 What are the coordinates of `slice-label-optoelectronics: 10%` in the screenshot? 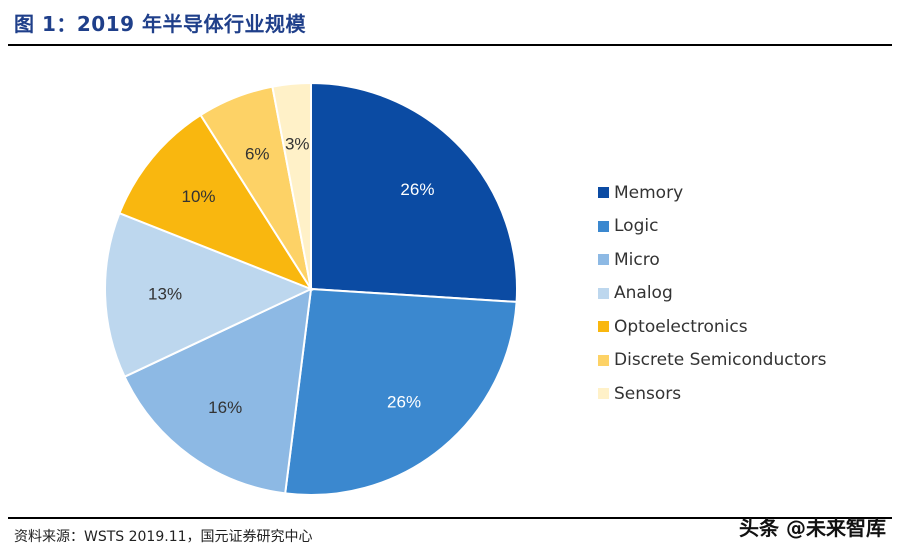 It's located at (198, 196).